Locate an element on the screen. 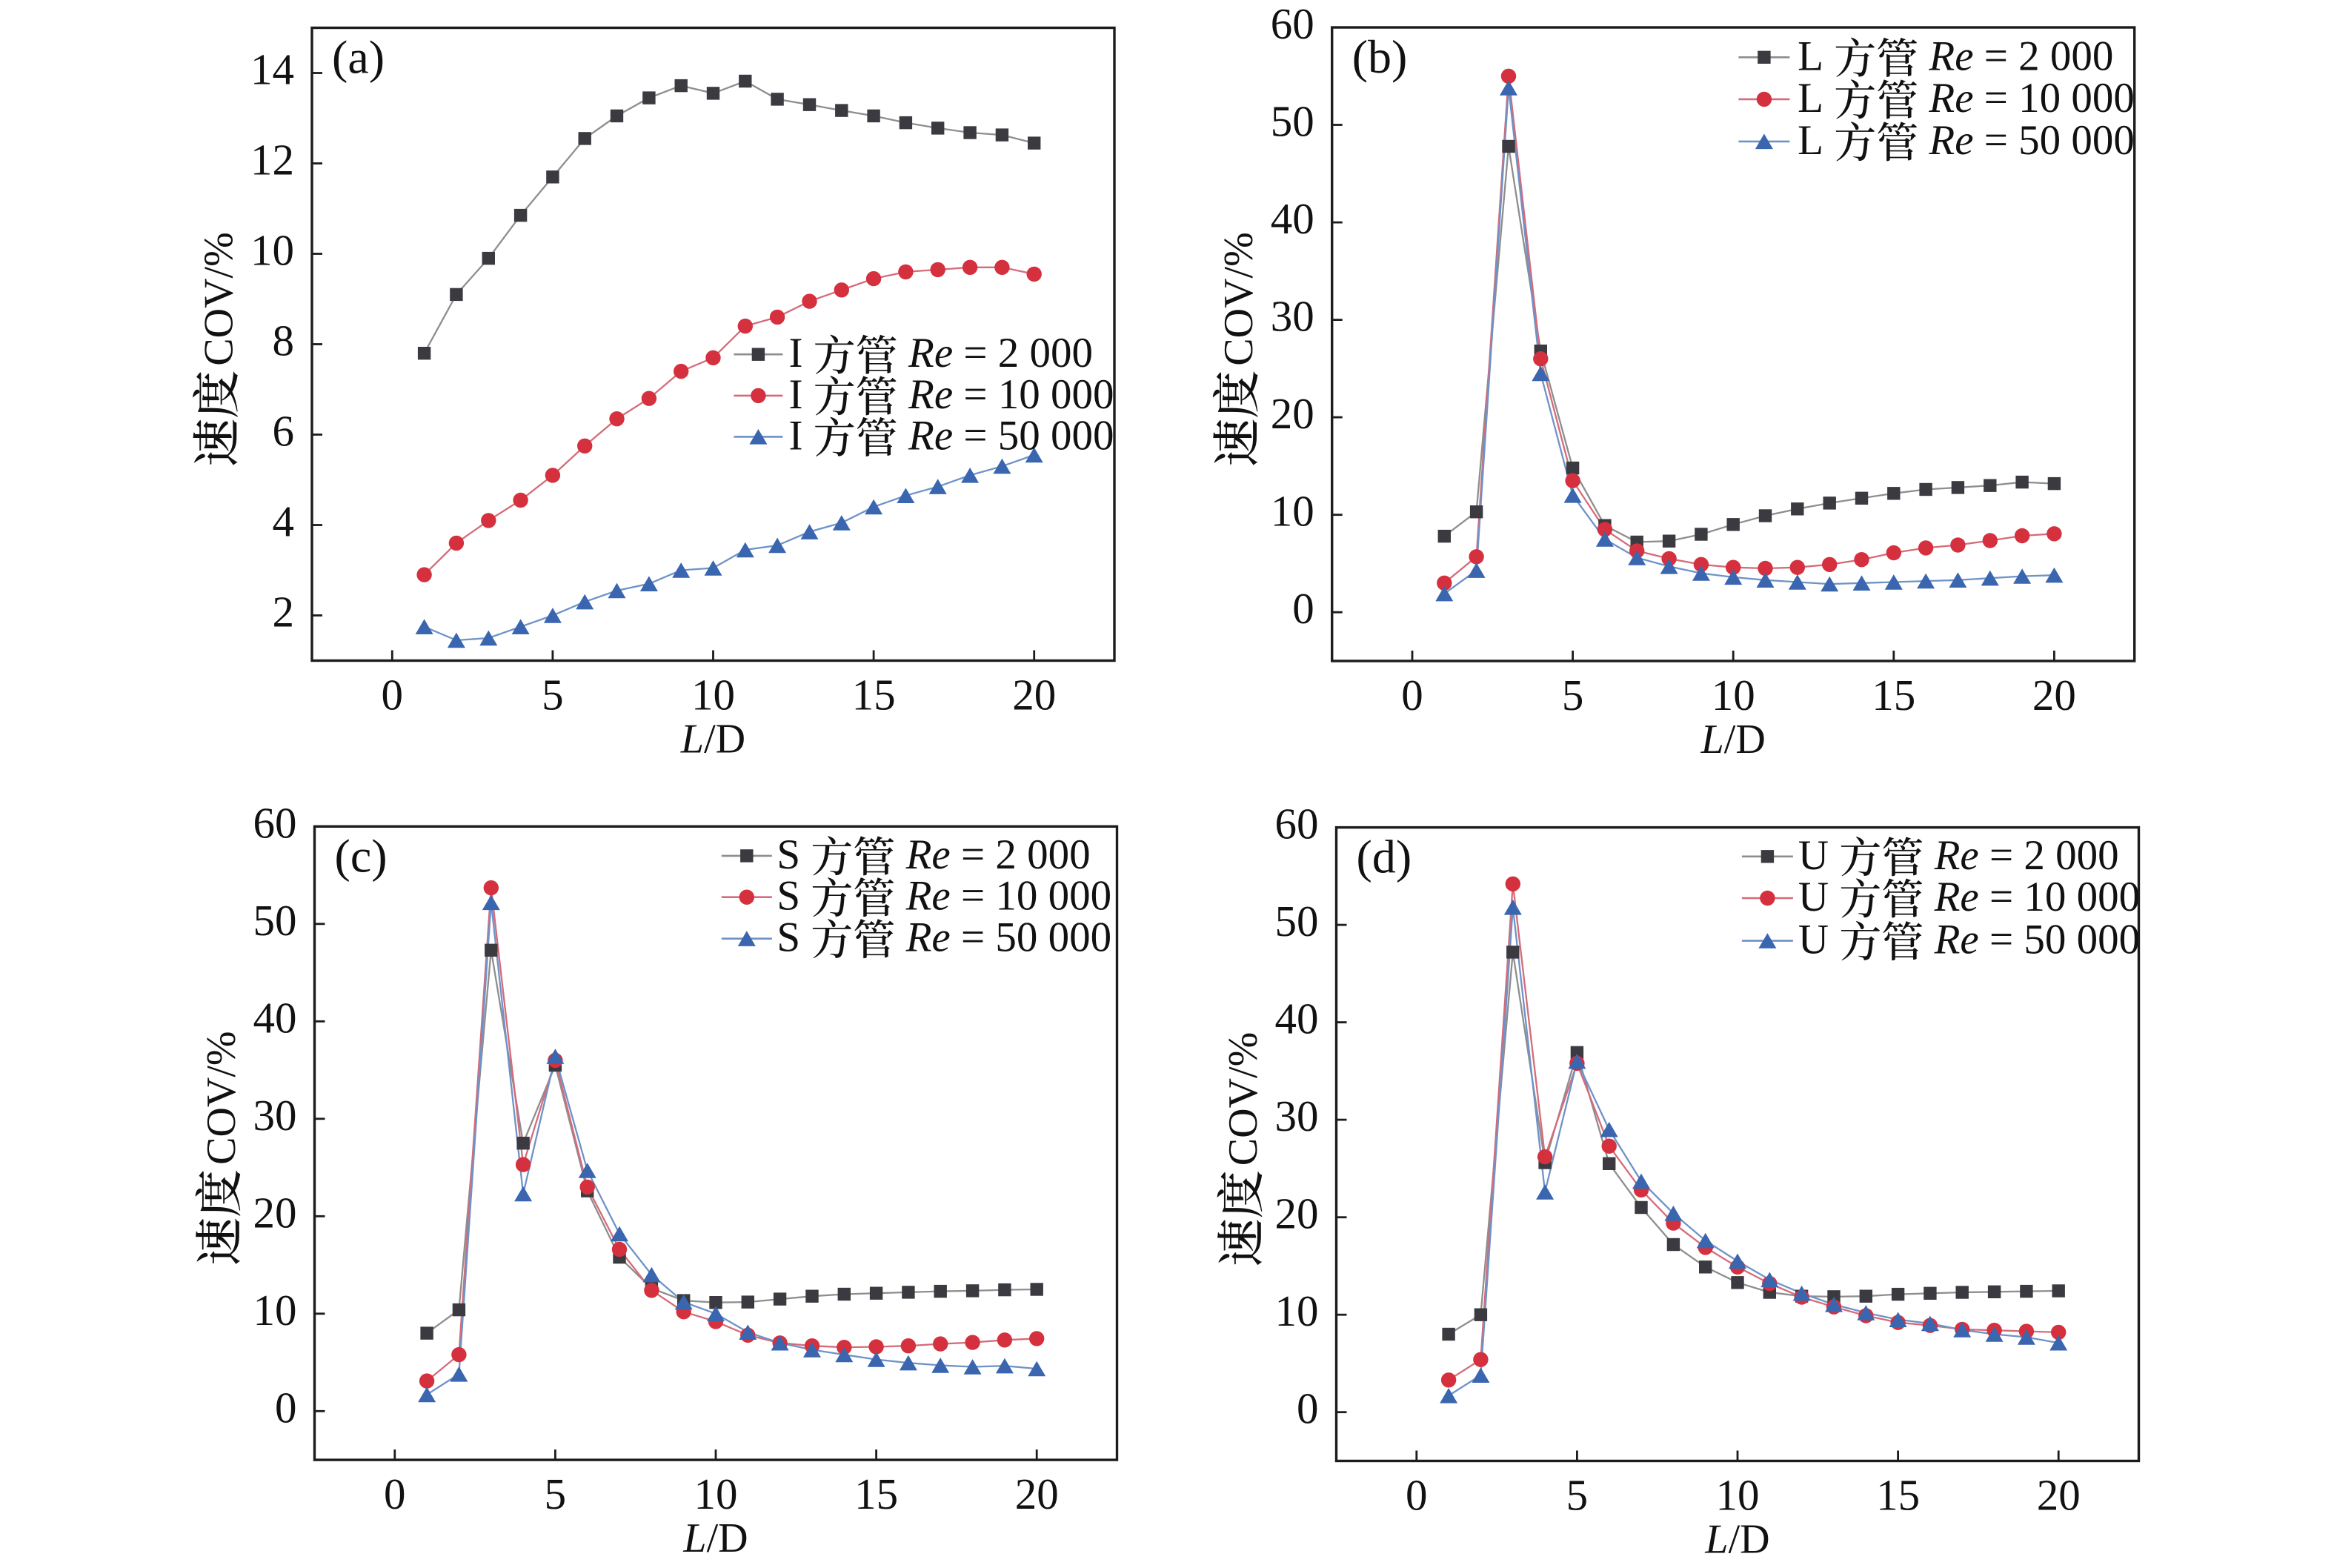 The width and height of the screenshot is (2334, 1568). svg-text: 2 is located at coordinates (284, 612).